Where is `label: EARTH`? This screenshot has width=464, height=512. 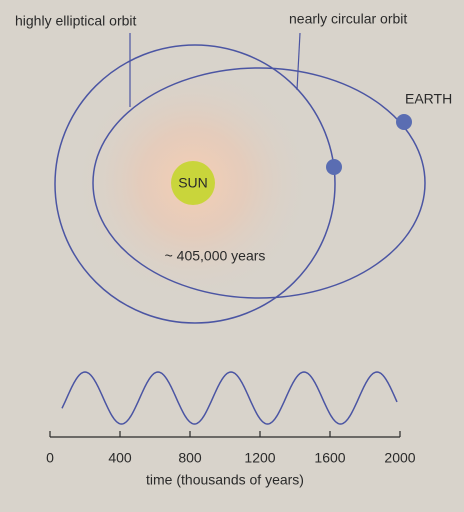 label: EARTH is located at coordinates (428, 99).